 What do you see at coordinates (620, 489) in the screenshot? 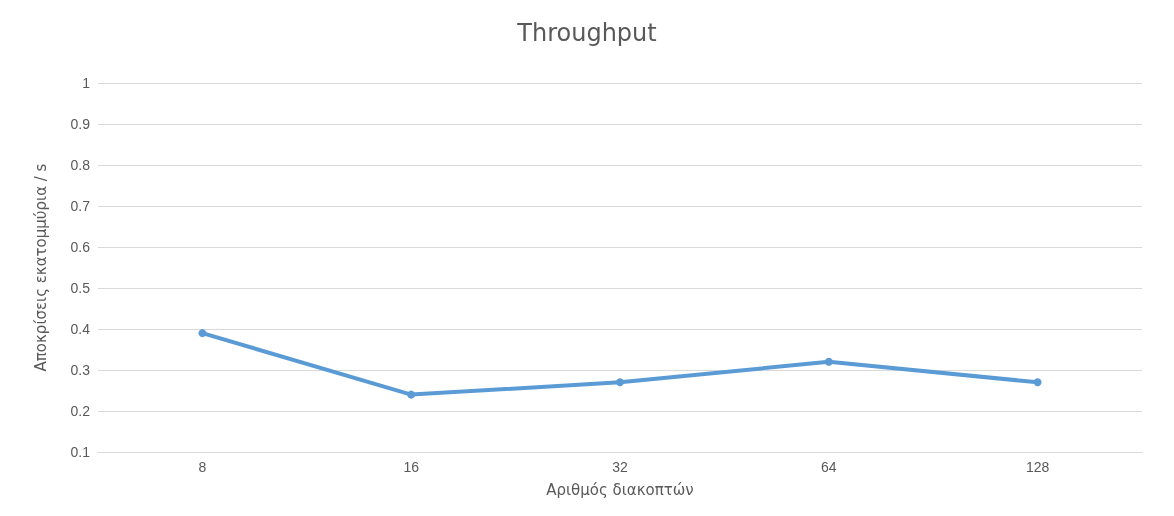
I see `x-axis-title: Αριθμός διακοπτών` at bounding box center [620, 489].